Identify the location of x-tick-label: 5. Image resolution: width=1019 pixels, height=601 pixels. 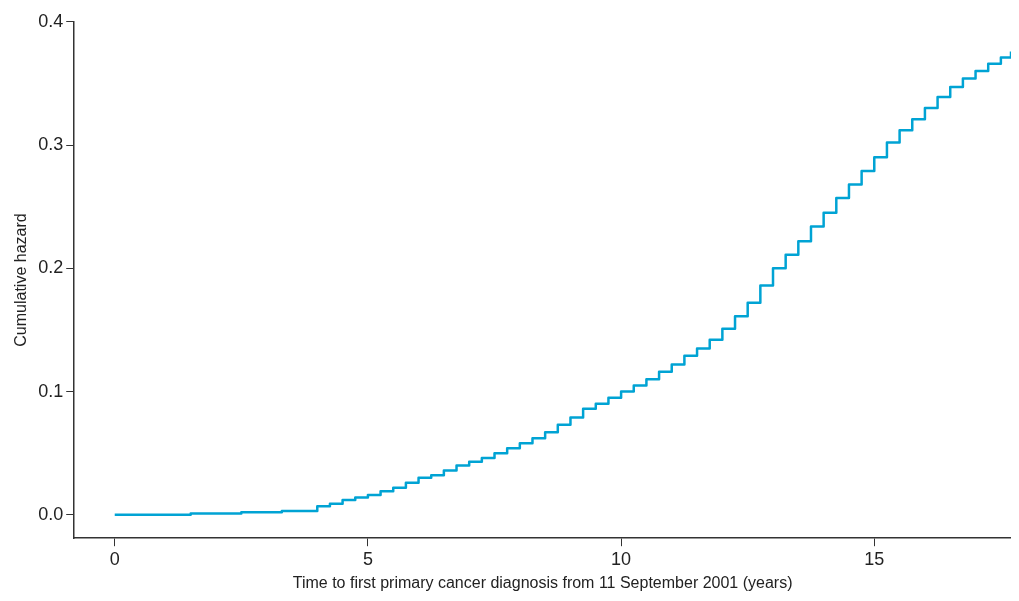
(367, 558).